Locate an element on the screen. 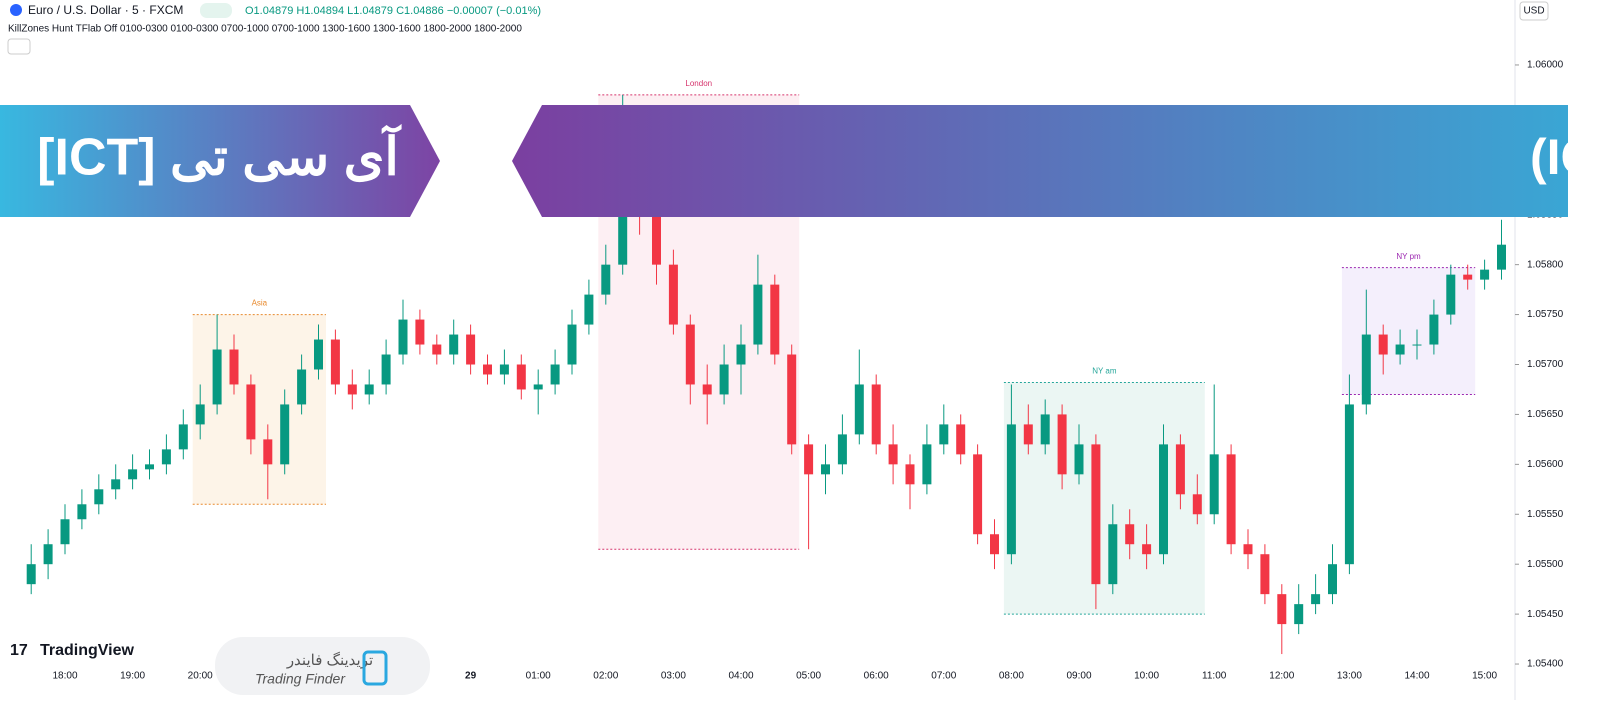 This screenshot has width=1600, height=705. x-tick-label: 15:00 is located at coordinates (1484, 676).